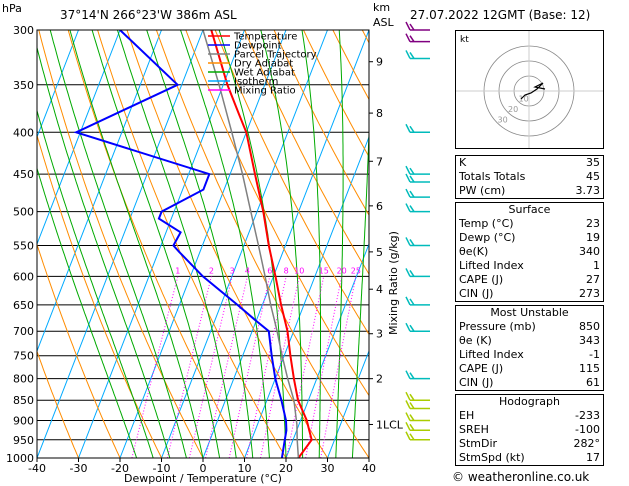  Describe the element at coordinates (263, 64) in the screenshot. I see `legend-label: Dry Adiabat` at that location.